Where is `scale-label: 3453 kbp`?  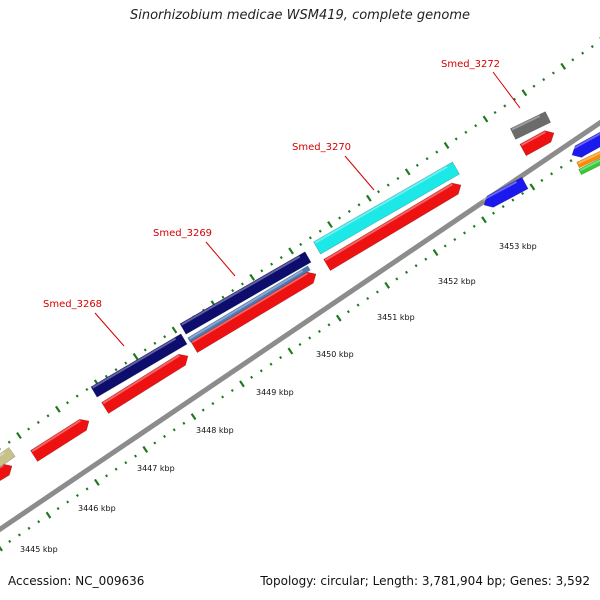 scale-label: 3453 kbp is located at coordinates (518, 246).